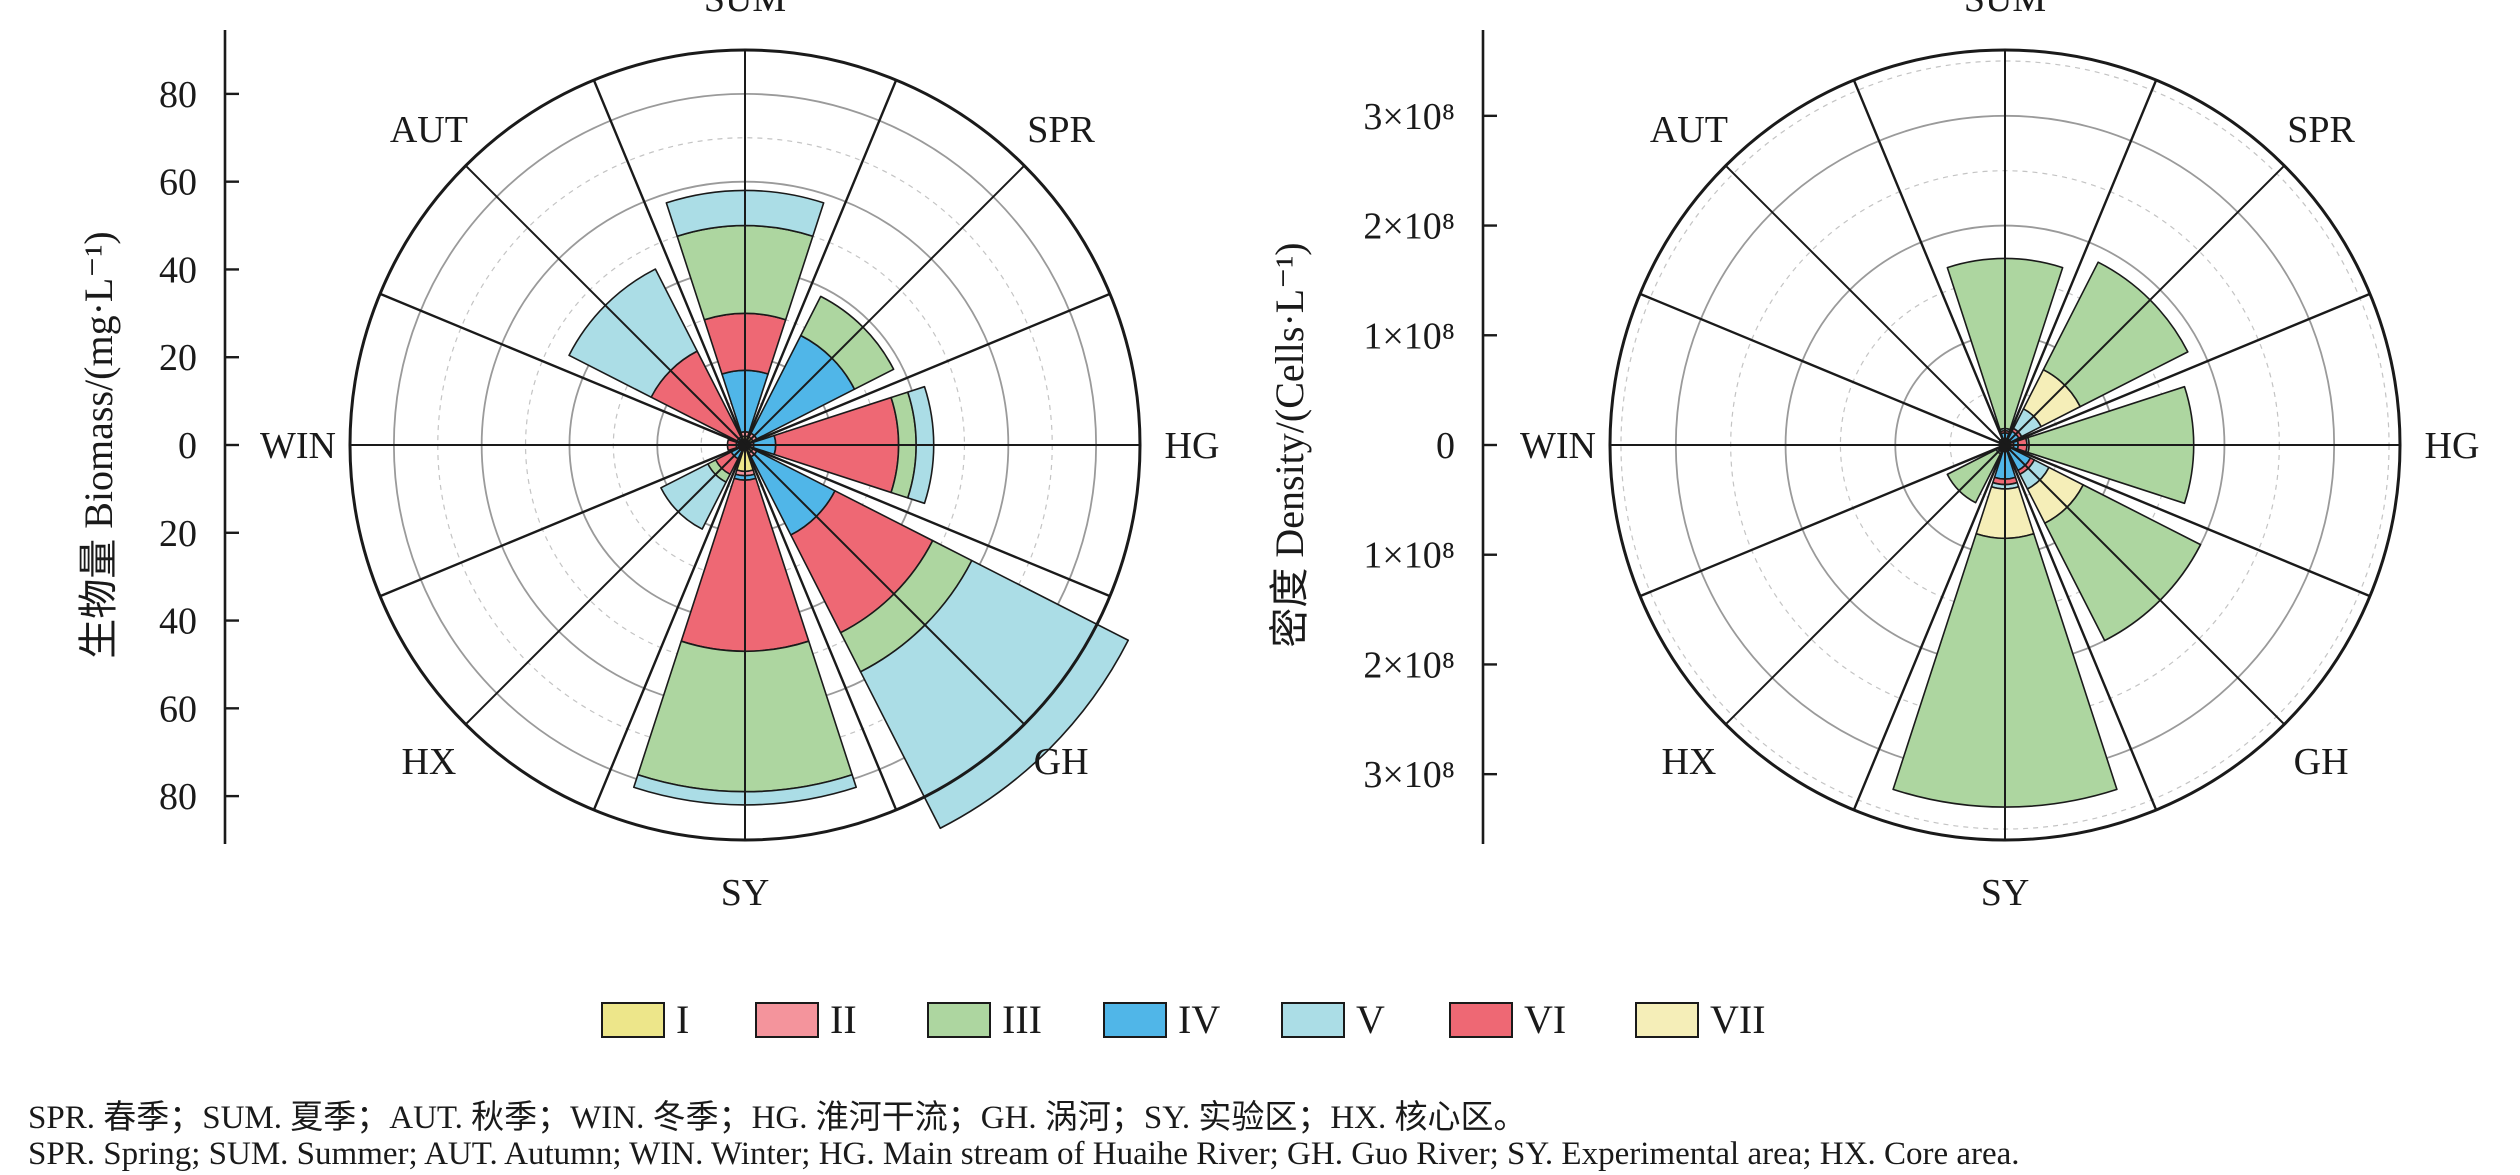 This screenshot has height=1175, width=2520. I want to click on y-axis-title: 密度 Density/(Cells·L⁻¹), so click(1289, 444).